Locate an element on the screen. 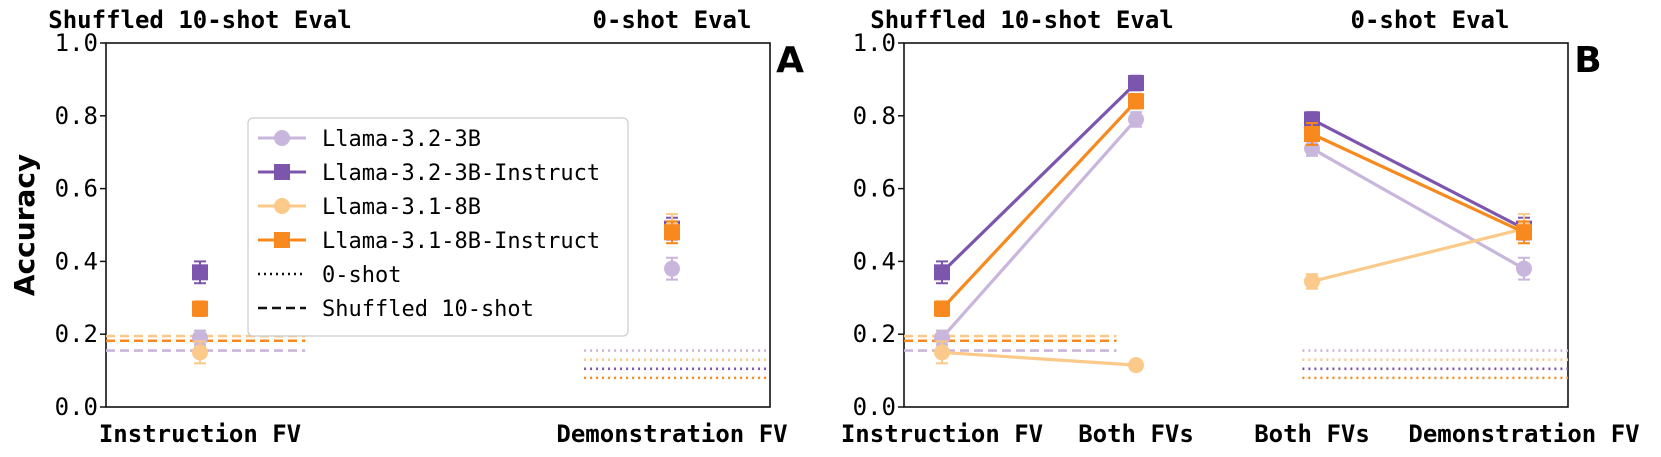 The width and height of the screenshot is (1661, 457). panel-a-group-title-right: 0-shot Eval is located at coordinates (672, 20).